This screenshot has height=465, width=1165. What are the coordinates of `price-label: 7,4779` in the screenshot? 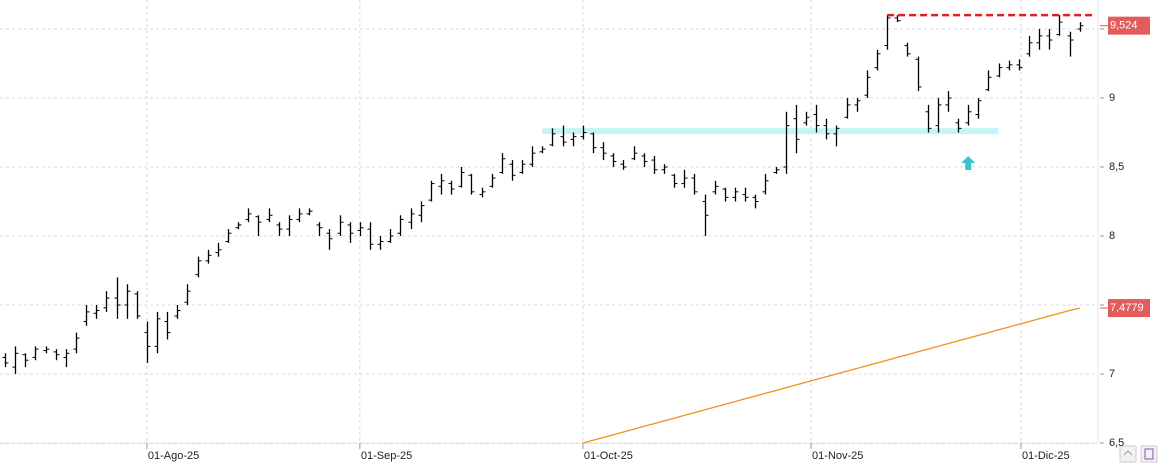 It's located at (1127, 308).